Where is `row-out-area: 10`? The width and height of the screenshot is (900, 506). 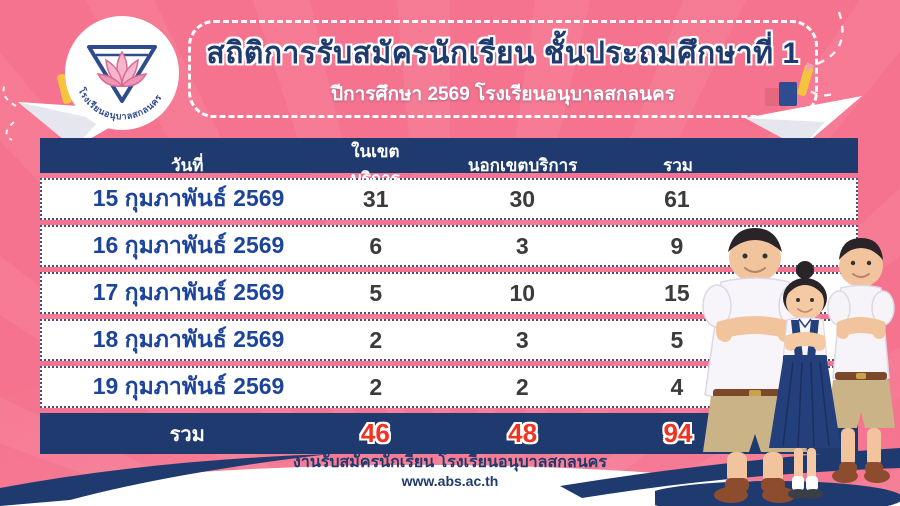
row-out-area: 10 is located at coordinates (522, 292).